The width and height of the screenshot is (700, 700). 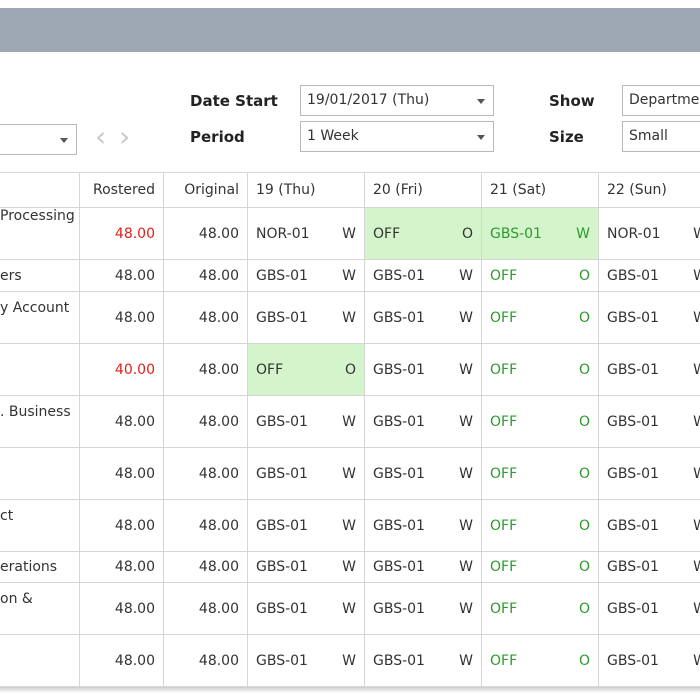 I want to click on show-select: Departmen, so click(x=661, y=100).